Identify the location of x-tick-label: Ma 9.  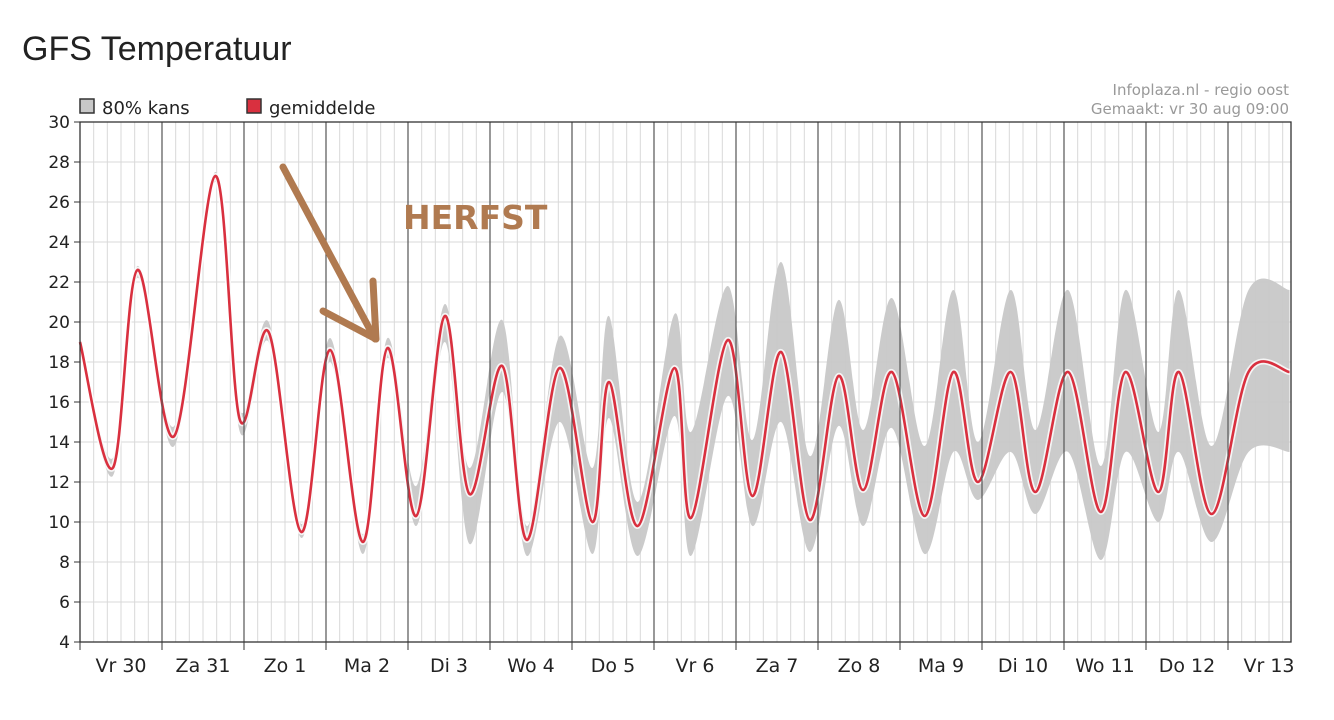
(941, 666).